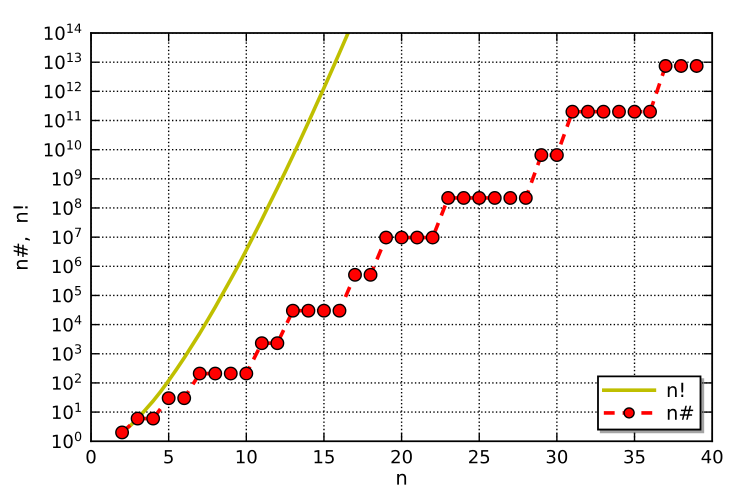 The height and width of the screenshot is (493, 743). What do you see at coordinates (67, 352) in the screenshot?
I see `y-tick-label: 10$^{3}$` at bounding box center [67, 352].